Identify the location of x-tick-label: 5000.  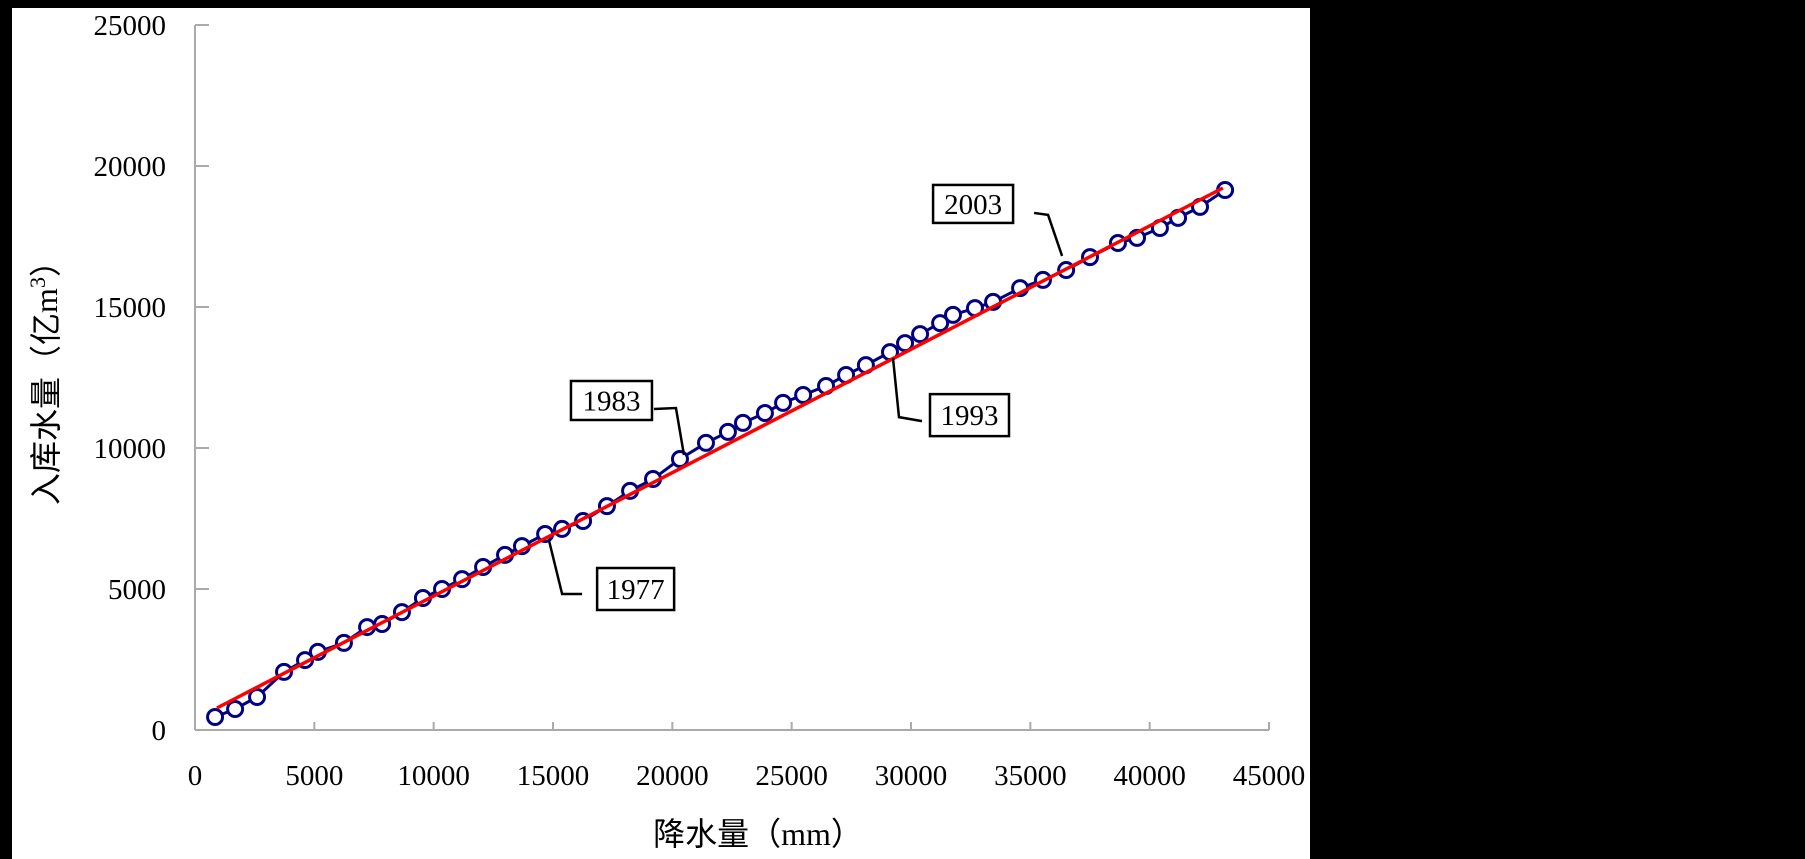
(314, 776).